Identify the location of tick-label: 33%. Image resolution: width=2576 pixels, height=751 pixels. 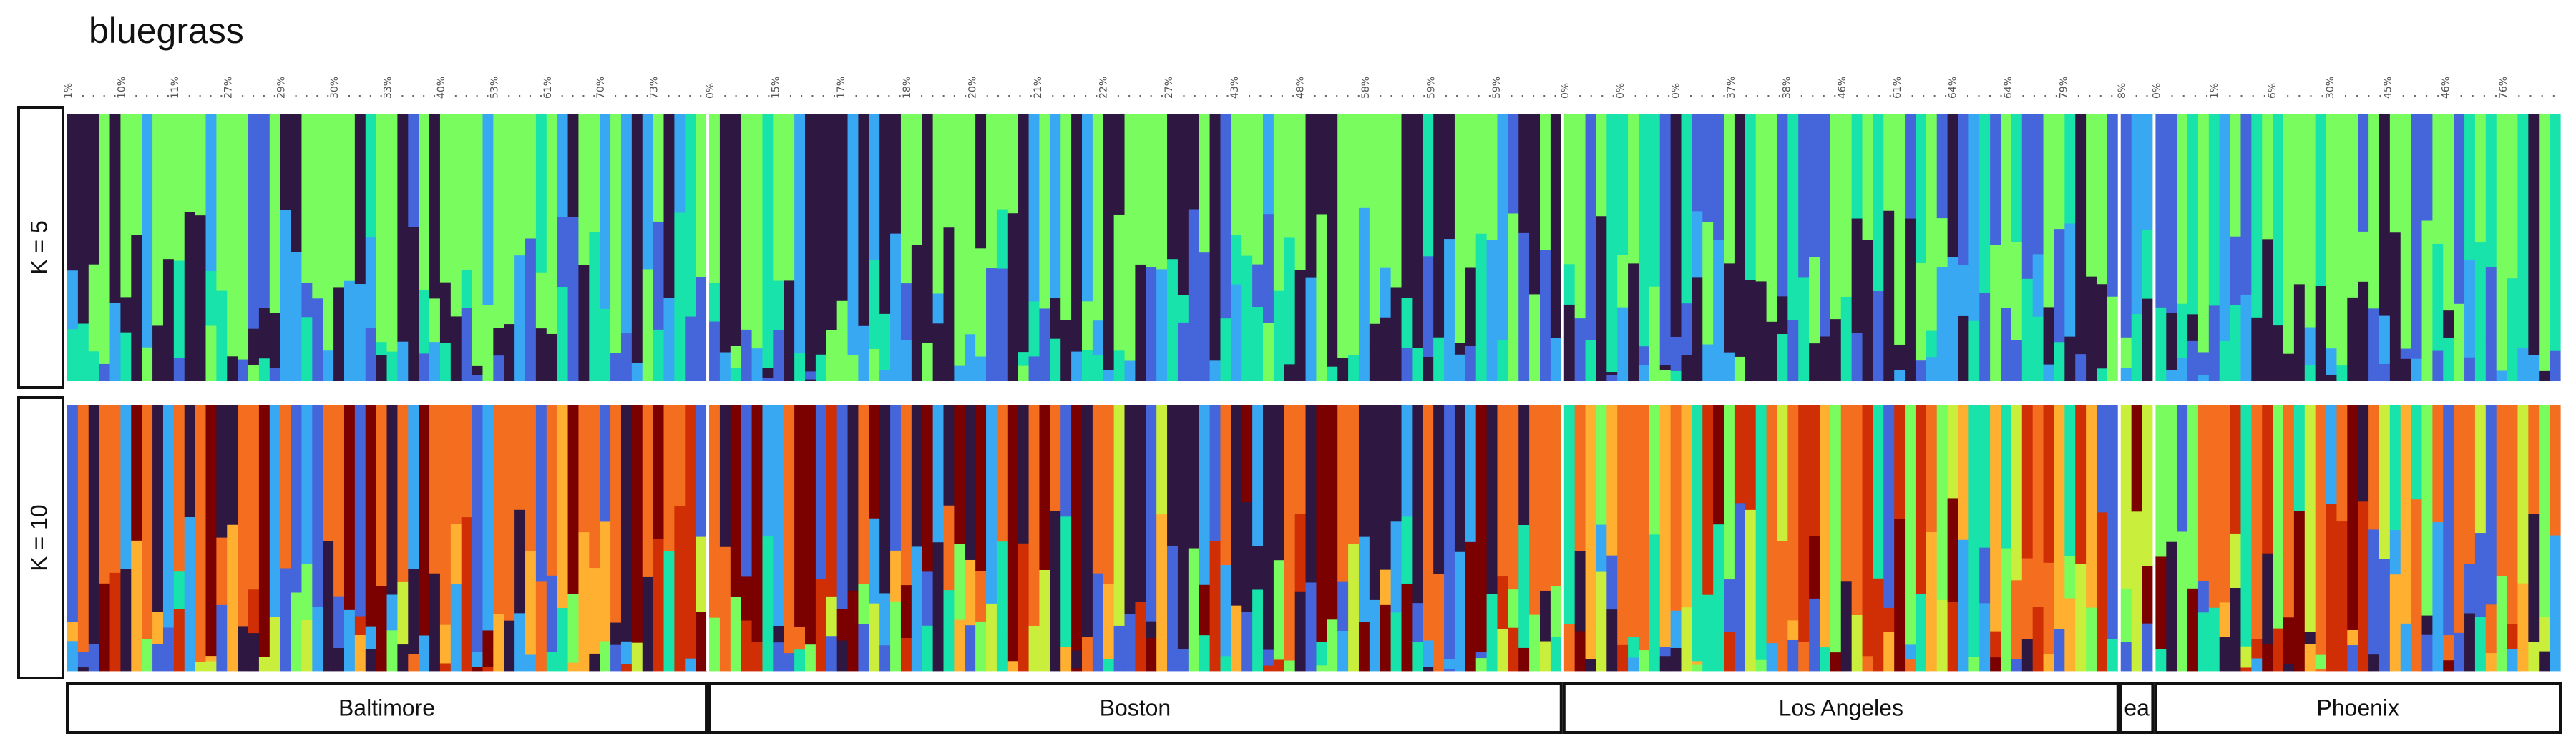
(389, 88).